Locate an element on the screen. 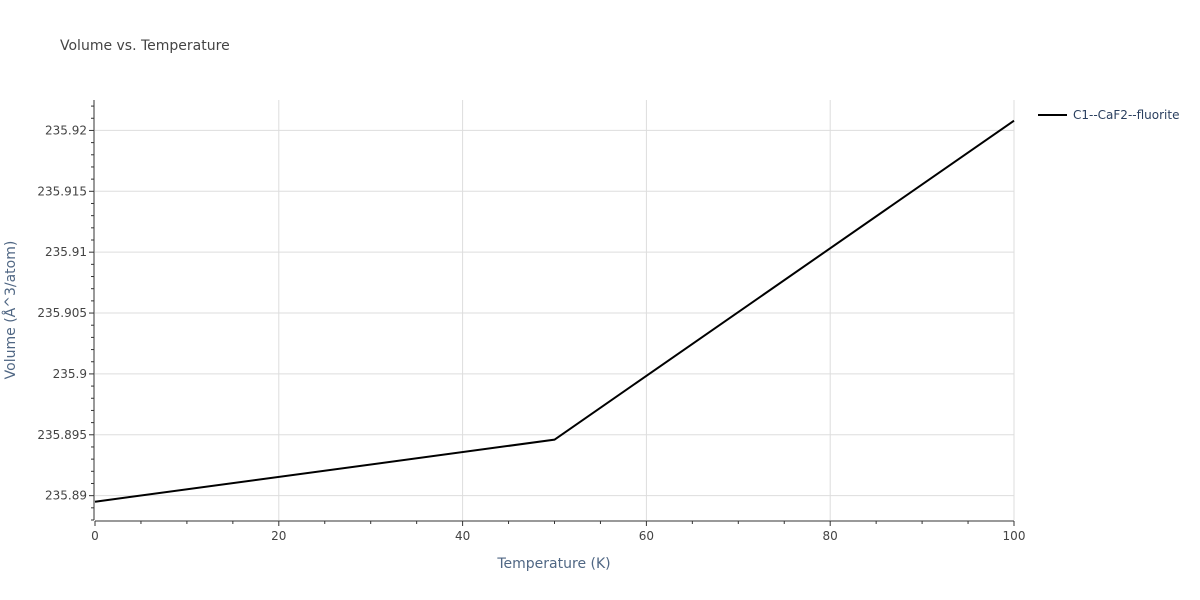 This screenshot has height=600, width=1200. x-tick-label: 80 is located at coordinates (830, 536).